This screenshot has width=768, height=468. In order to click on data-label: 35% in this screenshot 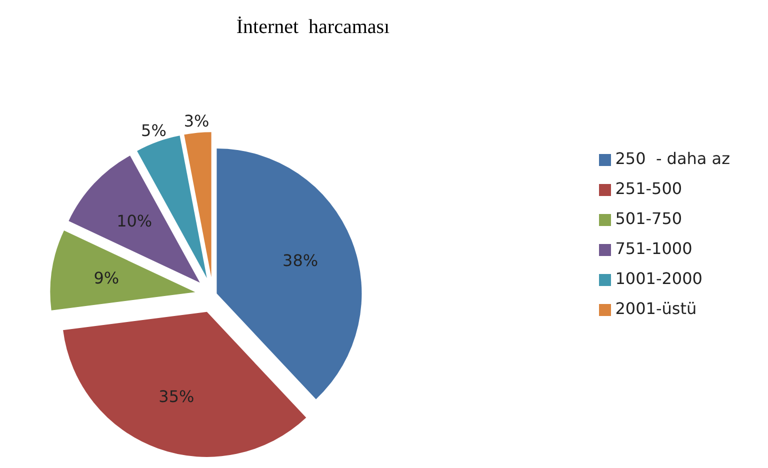, I will do `click(176, 396)`.